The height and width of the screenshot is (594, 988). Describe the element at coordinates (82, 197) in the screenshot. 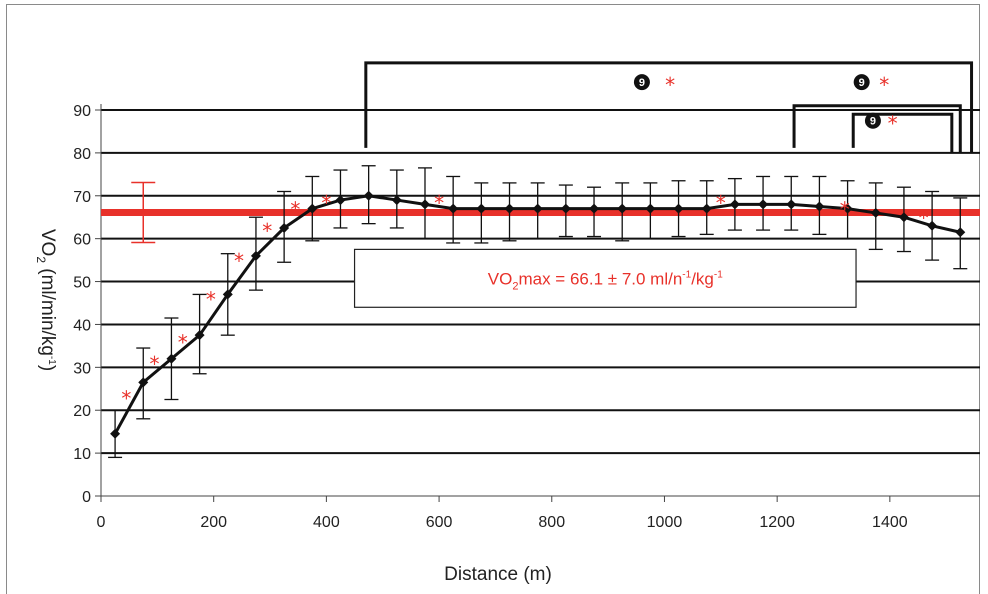

I see `y-tick-label-70: 70` at that location.